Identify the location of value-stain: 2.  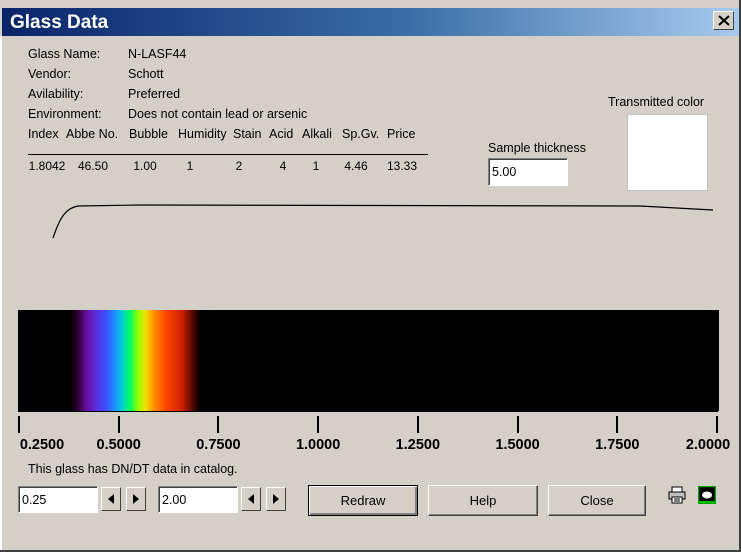
(239, 166).